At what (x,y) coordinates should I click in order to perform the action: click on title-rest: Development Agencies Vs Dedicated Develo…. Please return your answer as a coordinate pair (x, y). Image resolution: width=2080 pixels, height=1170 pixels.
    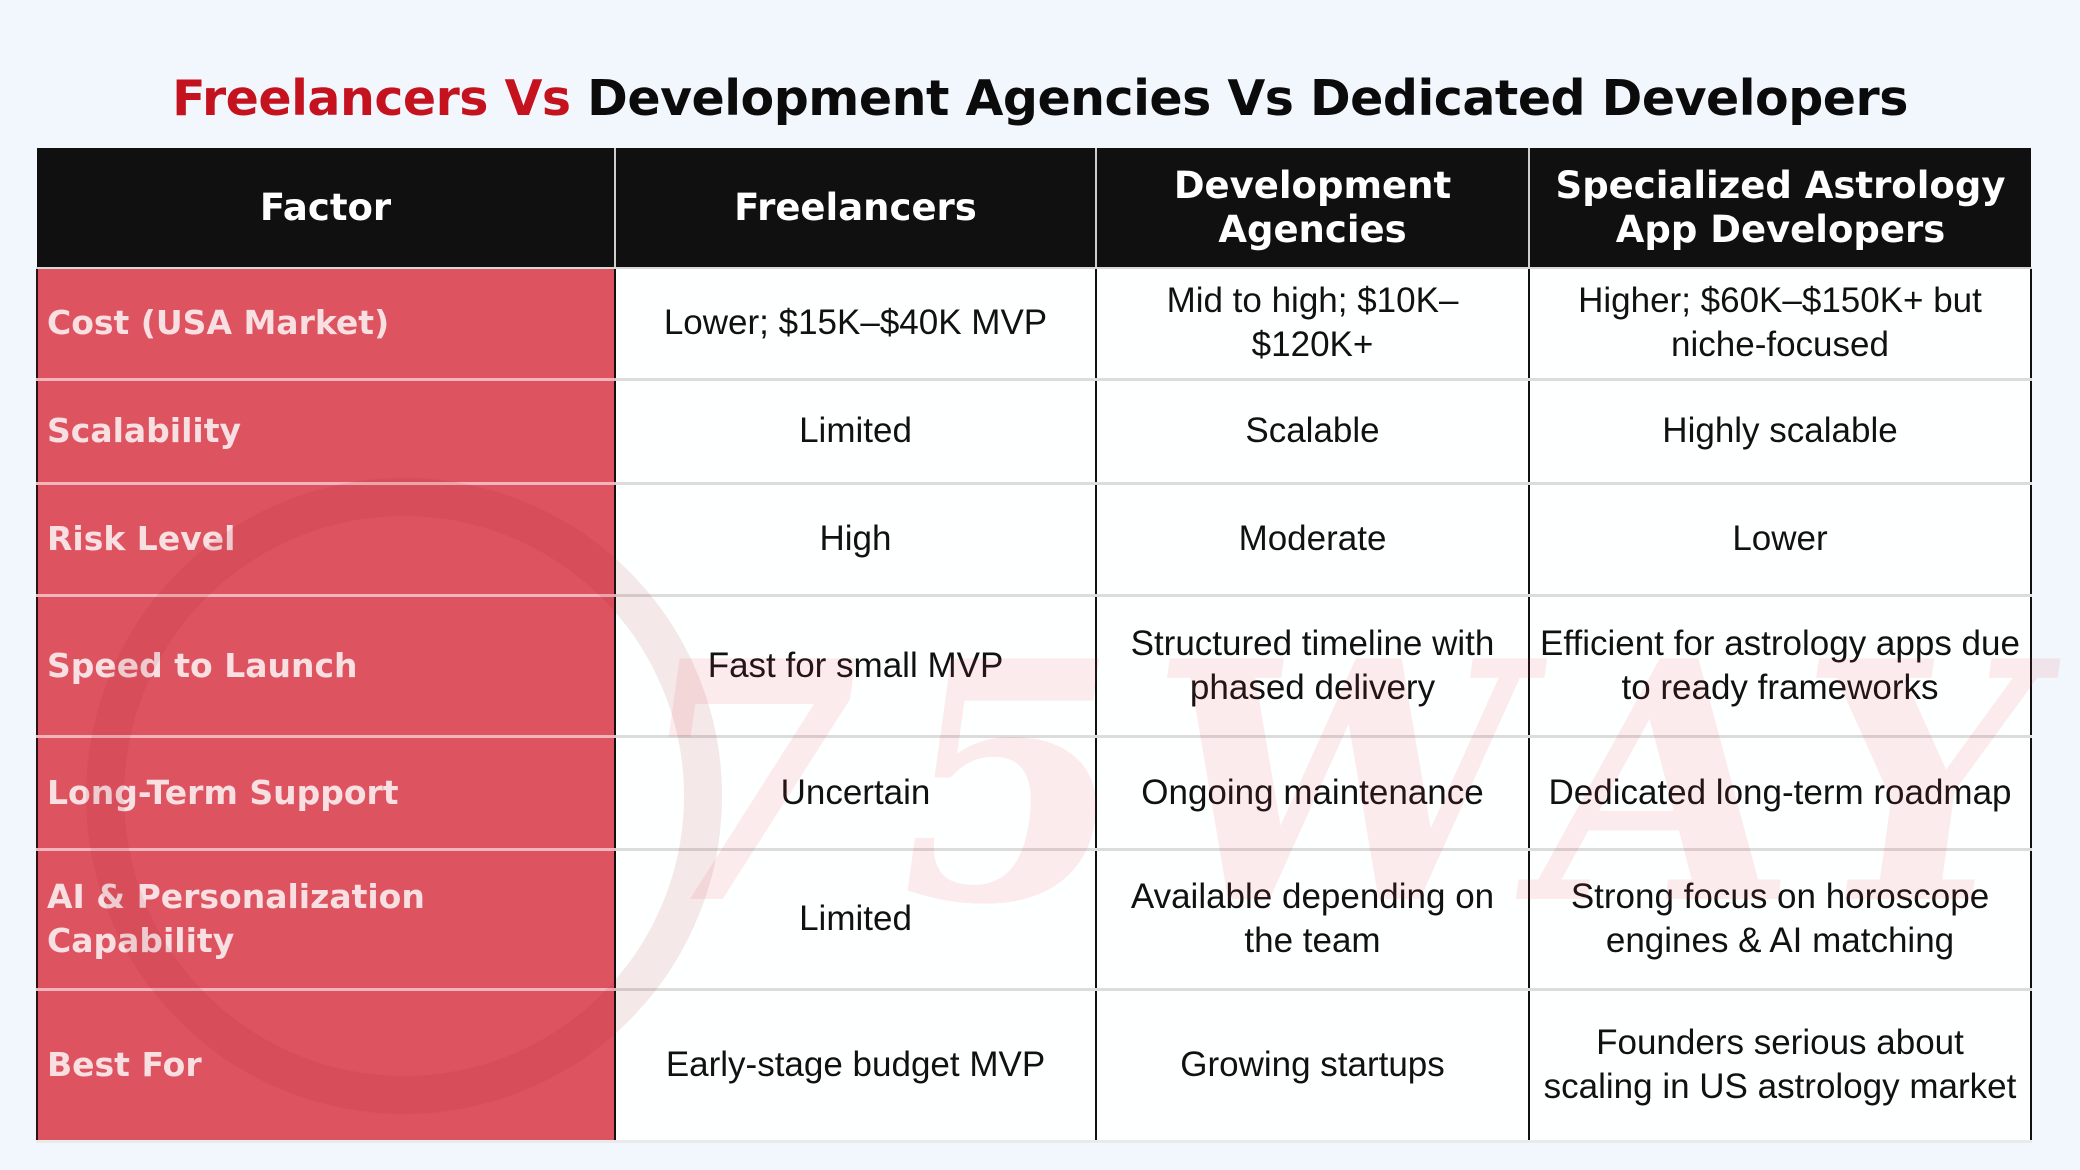
    Looking at the image, I should click on (1247, 98).